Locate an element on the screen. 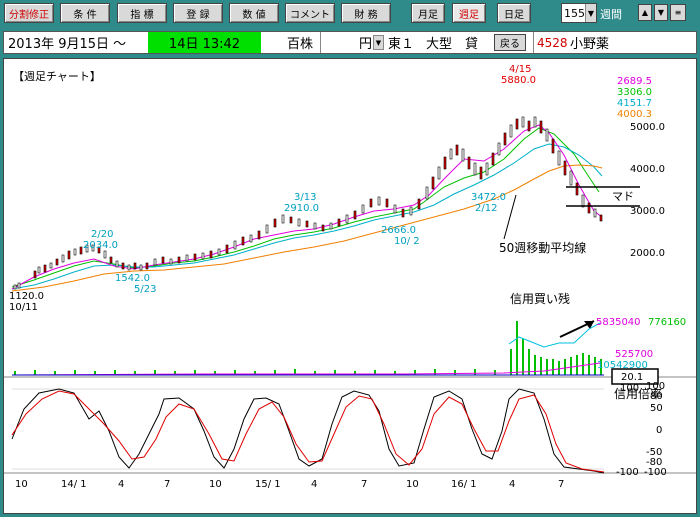 This screenshot has height=517, width=700. comment-button: コメント is located at coordinates (310, 13).